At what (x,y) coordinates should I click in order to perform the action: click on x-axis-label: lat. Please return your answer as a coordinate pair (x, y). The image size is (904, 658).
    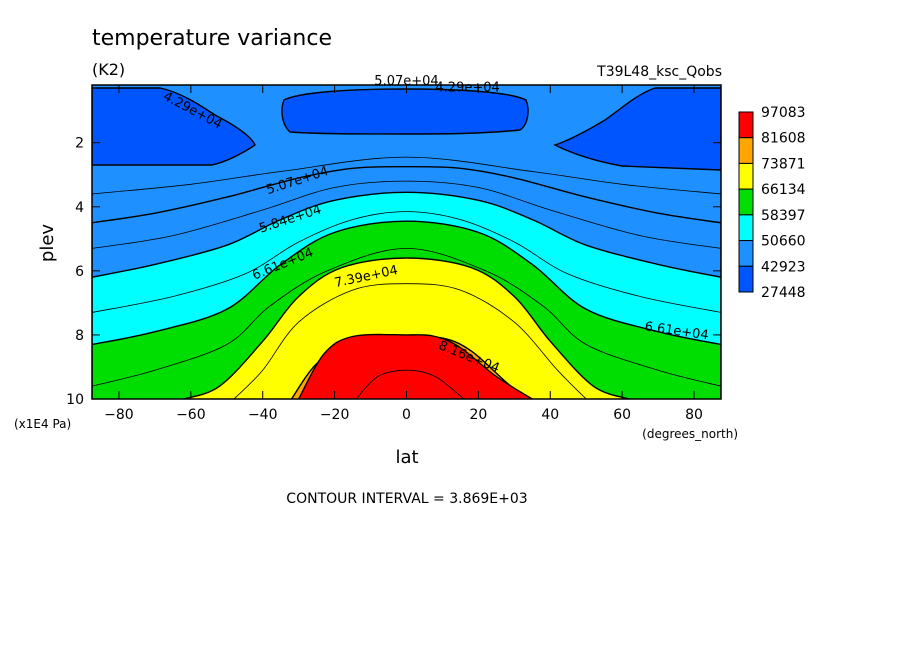
    Looking at the image, I should click on (406, 457).